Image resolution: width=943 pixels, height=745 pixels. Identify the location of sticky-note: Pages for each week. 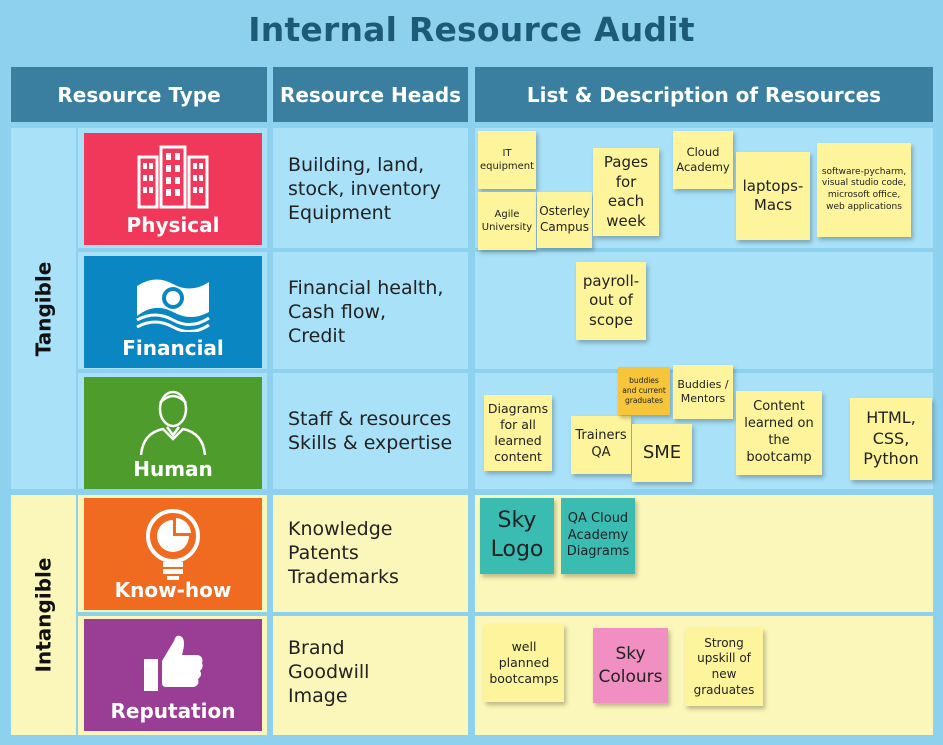
(626, 192).